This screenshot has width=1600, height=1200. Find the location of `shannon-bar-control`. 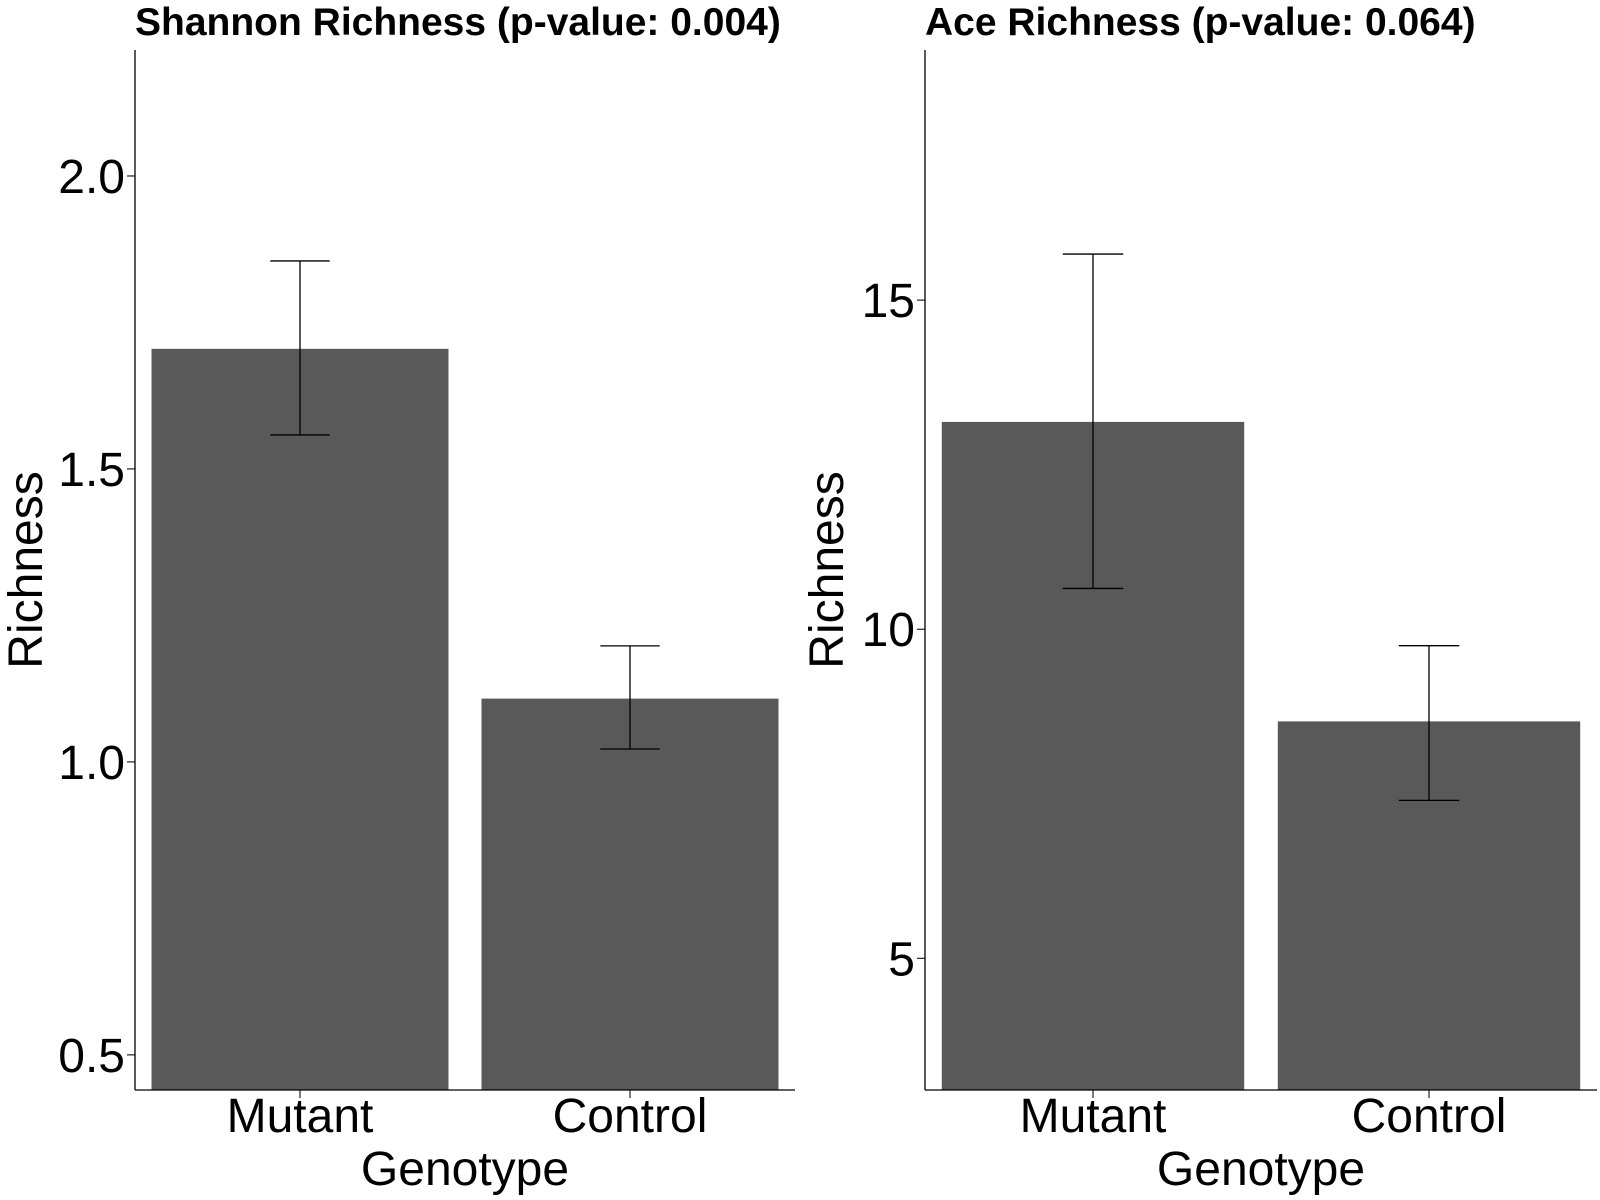

shannon-bar-control is located at coordinates (630, 894).